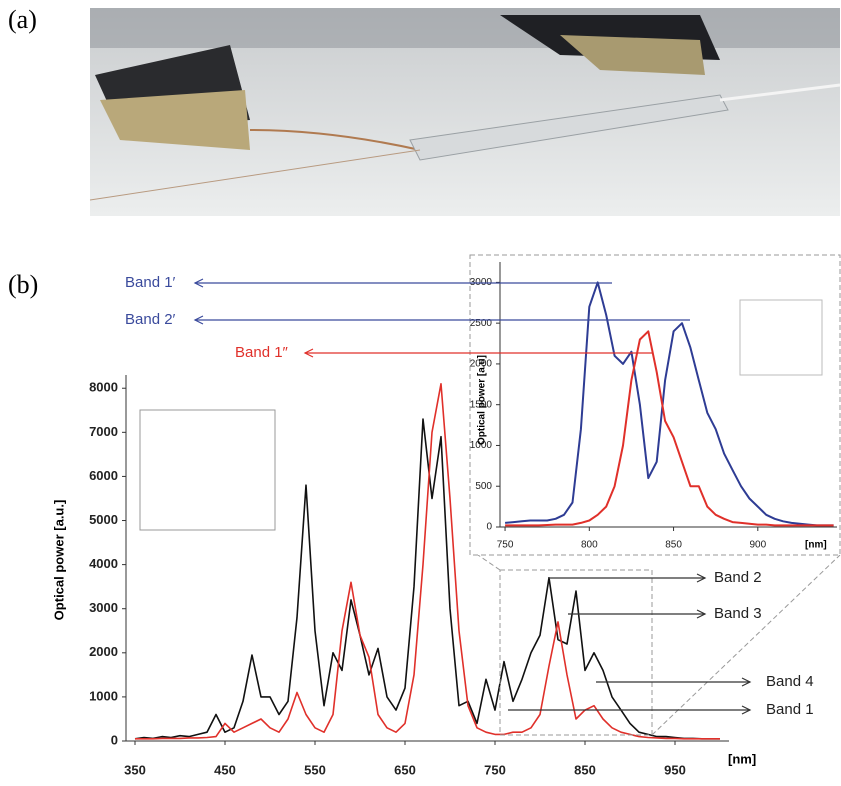 This screenshot has width=841, height=786. What do you see at coordinates (481, 404) in the screenshot?
I see `y-tick-label: 1500` at bounding box center [481, 404].